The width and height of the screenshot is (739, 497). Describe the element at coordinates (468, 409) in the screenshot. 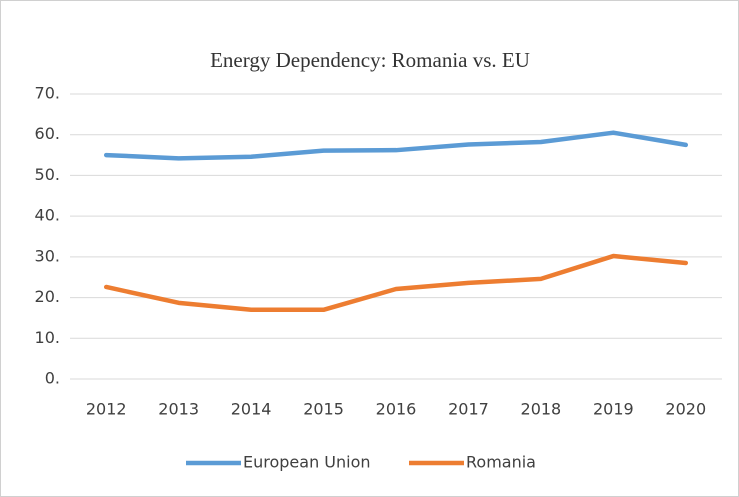

I see `x-tick-label: 2017` at that location.